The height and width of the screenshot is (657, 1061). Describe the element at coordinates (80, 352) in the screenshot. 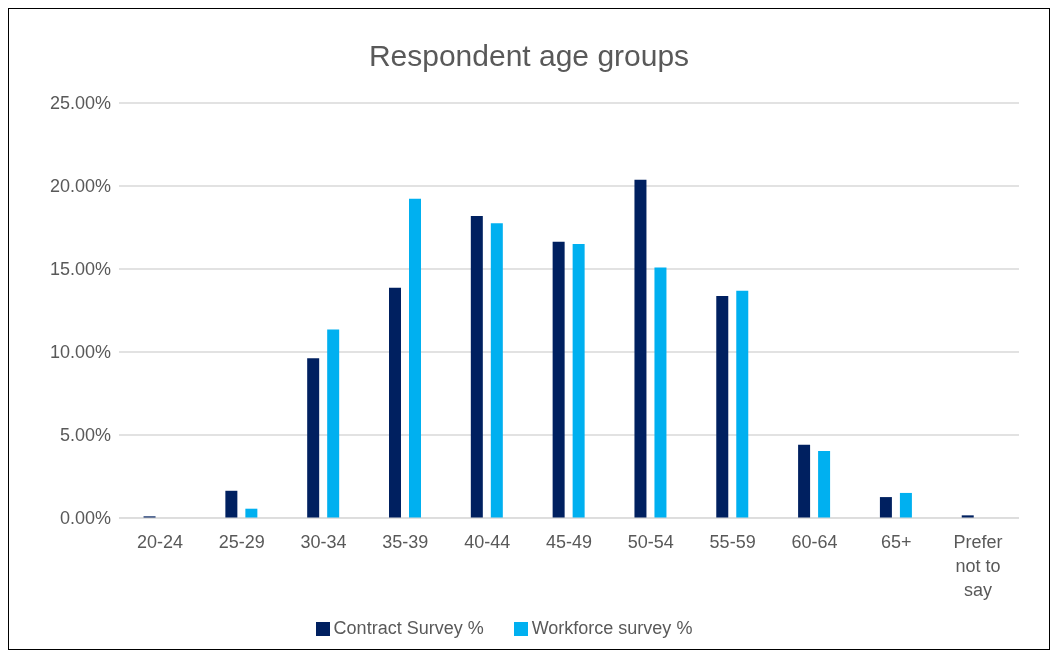

I see `y-tick-label: 10.00%` at that location.